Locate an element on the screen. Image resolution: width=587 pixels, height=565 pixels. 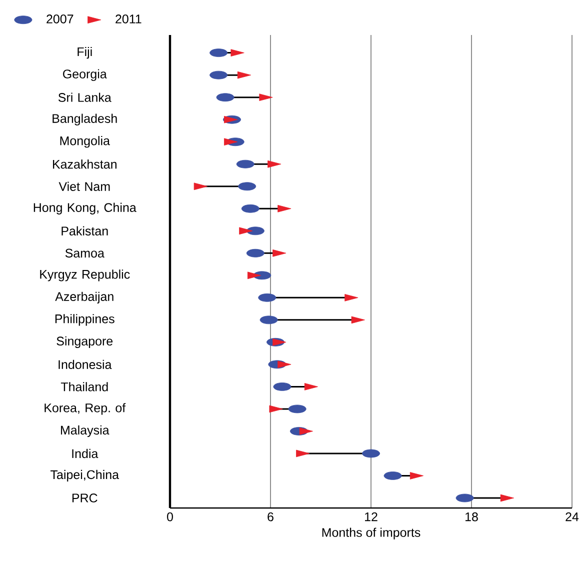
y-tick-label: Bangladesh is located at coordinates (84, 120).